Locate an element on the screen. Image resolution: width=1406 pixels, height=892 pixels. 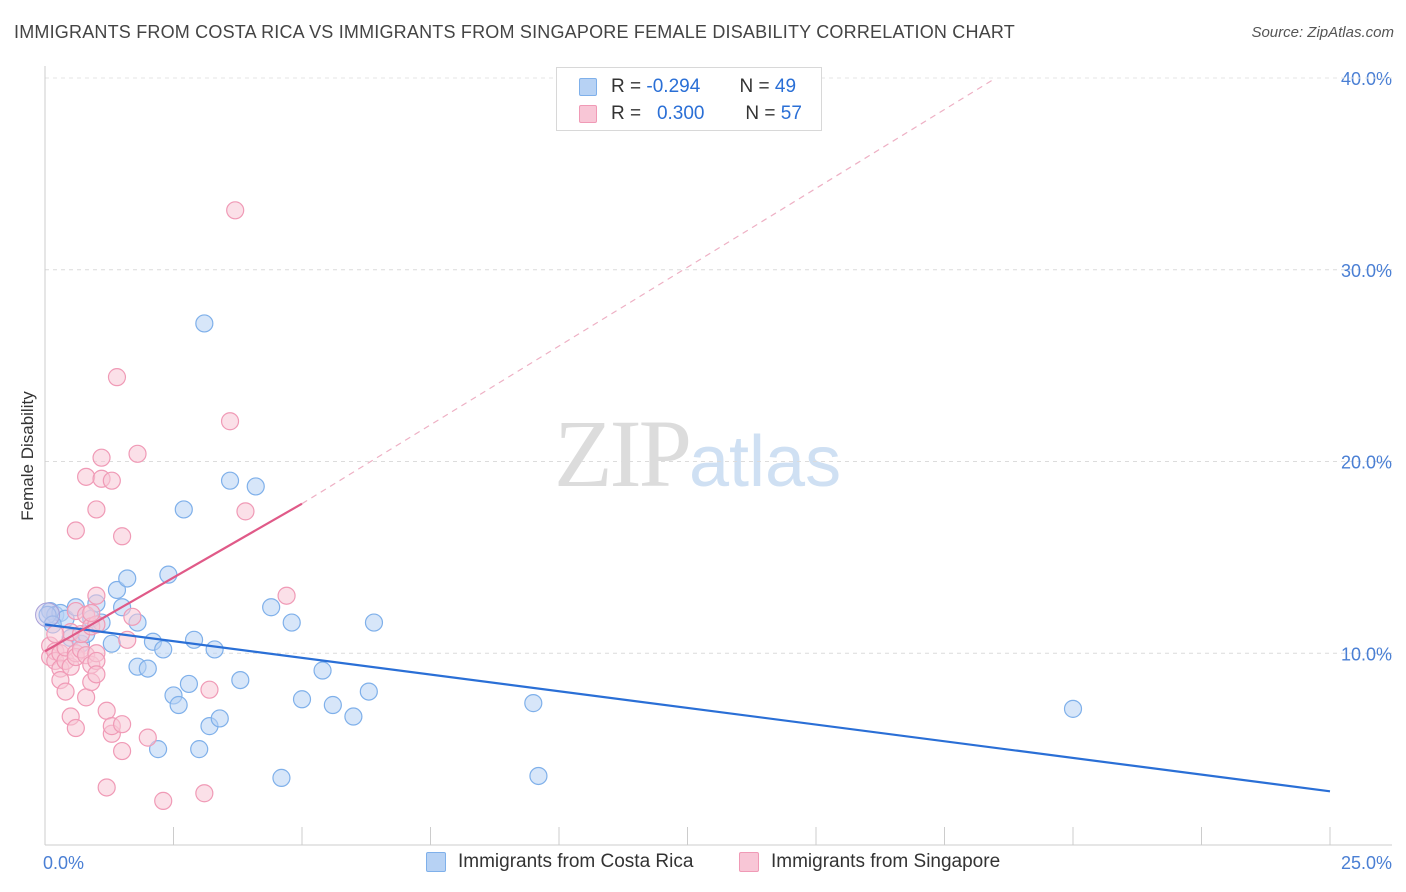
stats-legend: R = -0.294 N = 49 R = 0.300 N = 57 is located at coordinates (689, 99).